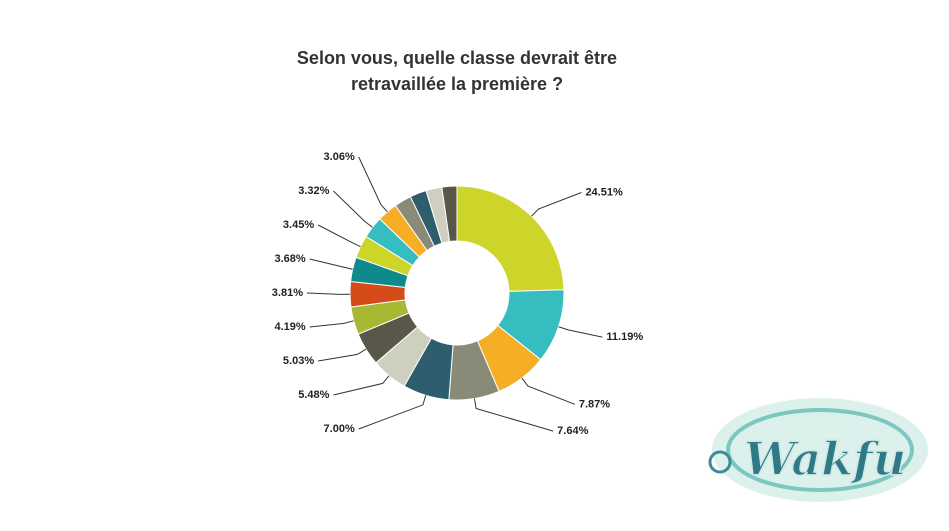 The height and width of the screenshot is (531, 949). I want to click on data-label: 5.48%, so click(313, 395).